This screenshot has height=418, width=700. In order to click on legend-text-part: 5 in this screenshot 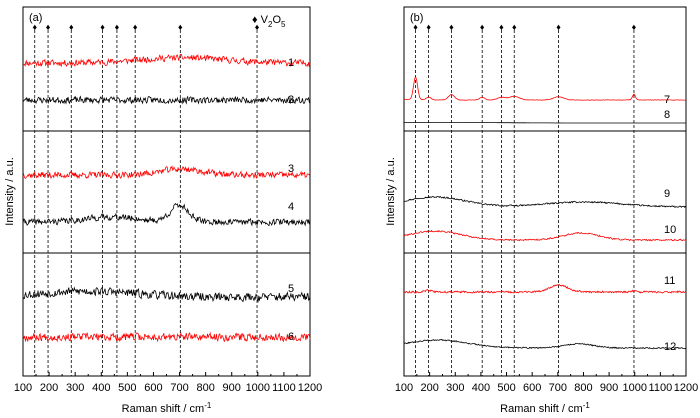, I will do `click(283, 24)`.